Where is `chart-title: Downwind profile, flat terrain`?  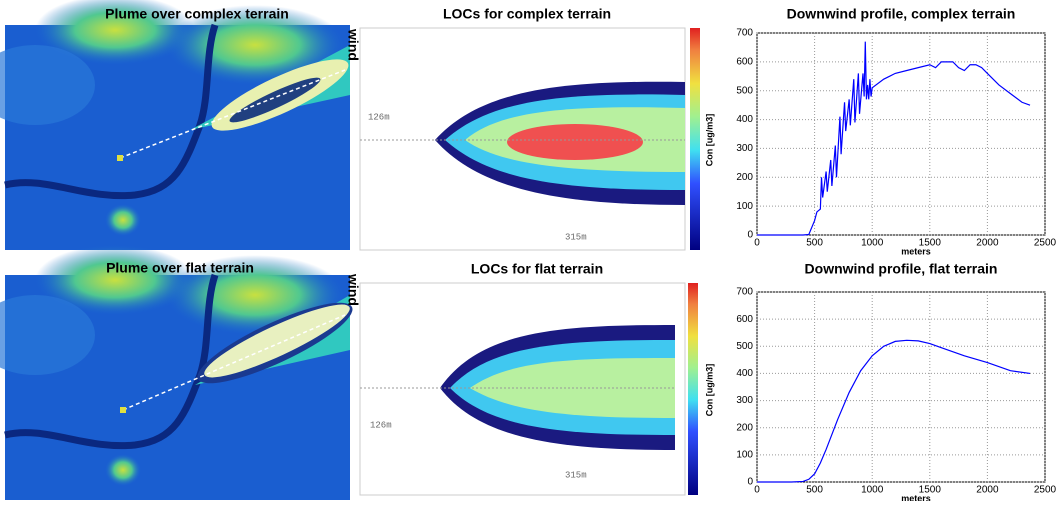
chart-title: Downwind profile, flat terrain is located at coordinates (901, 269).